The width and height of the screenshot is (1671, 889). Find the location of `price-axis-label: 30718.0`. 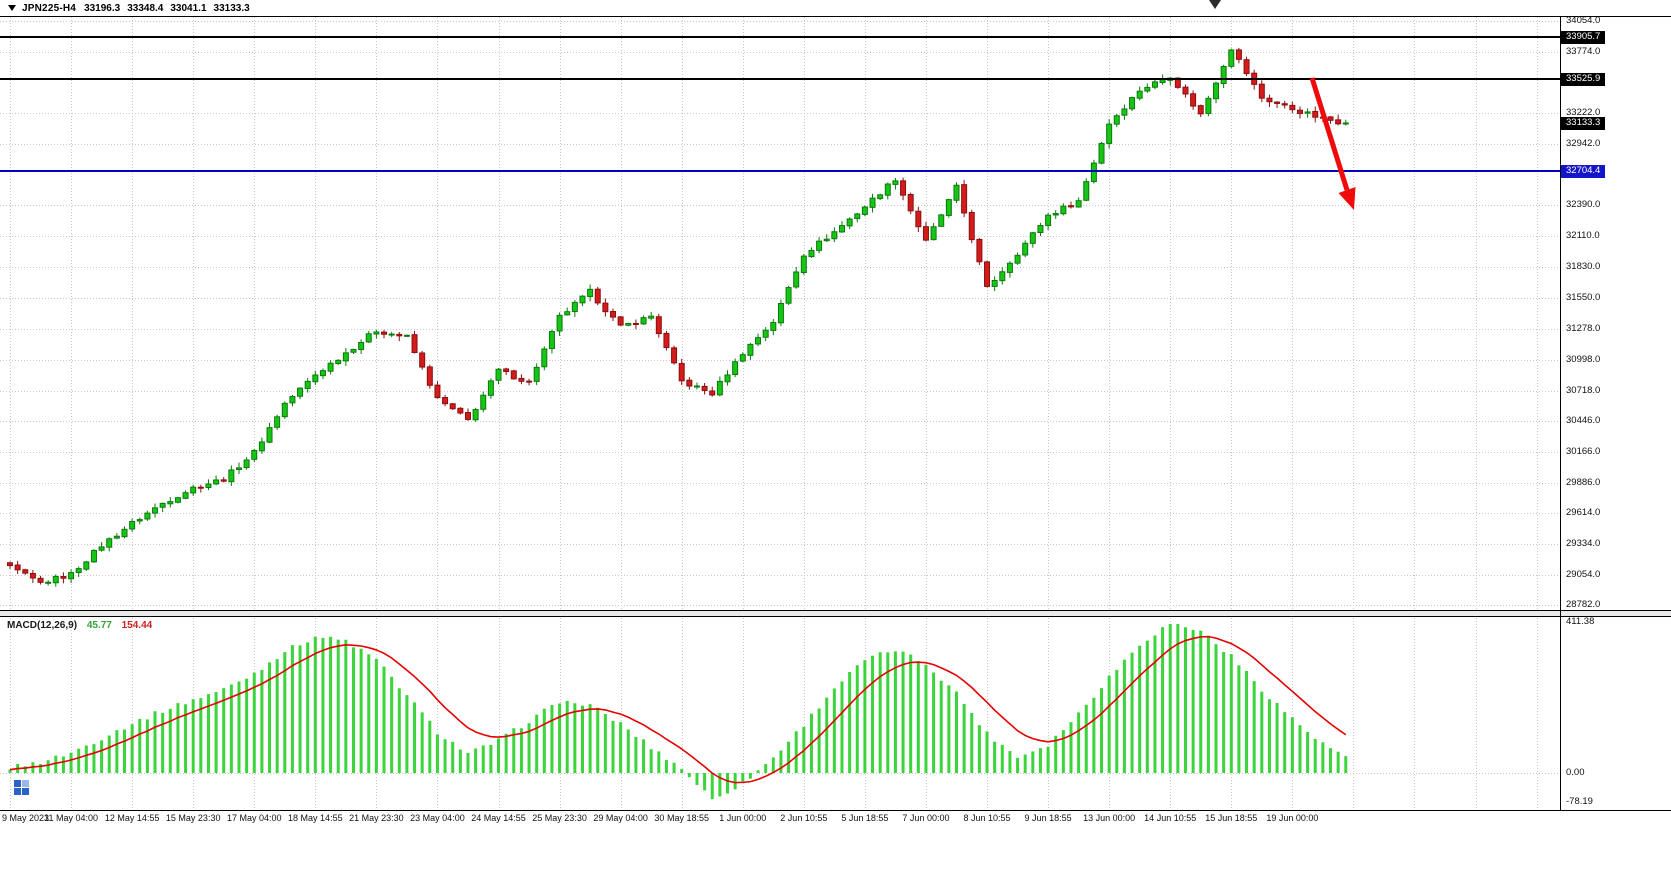

price-axis-label: 30718.0 is located at coordinates (1583, 390).